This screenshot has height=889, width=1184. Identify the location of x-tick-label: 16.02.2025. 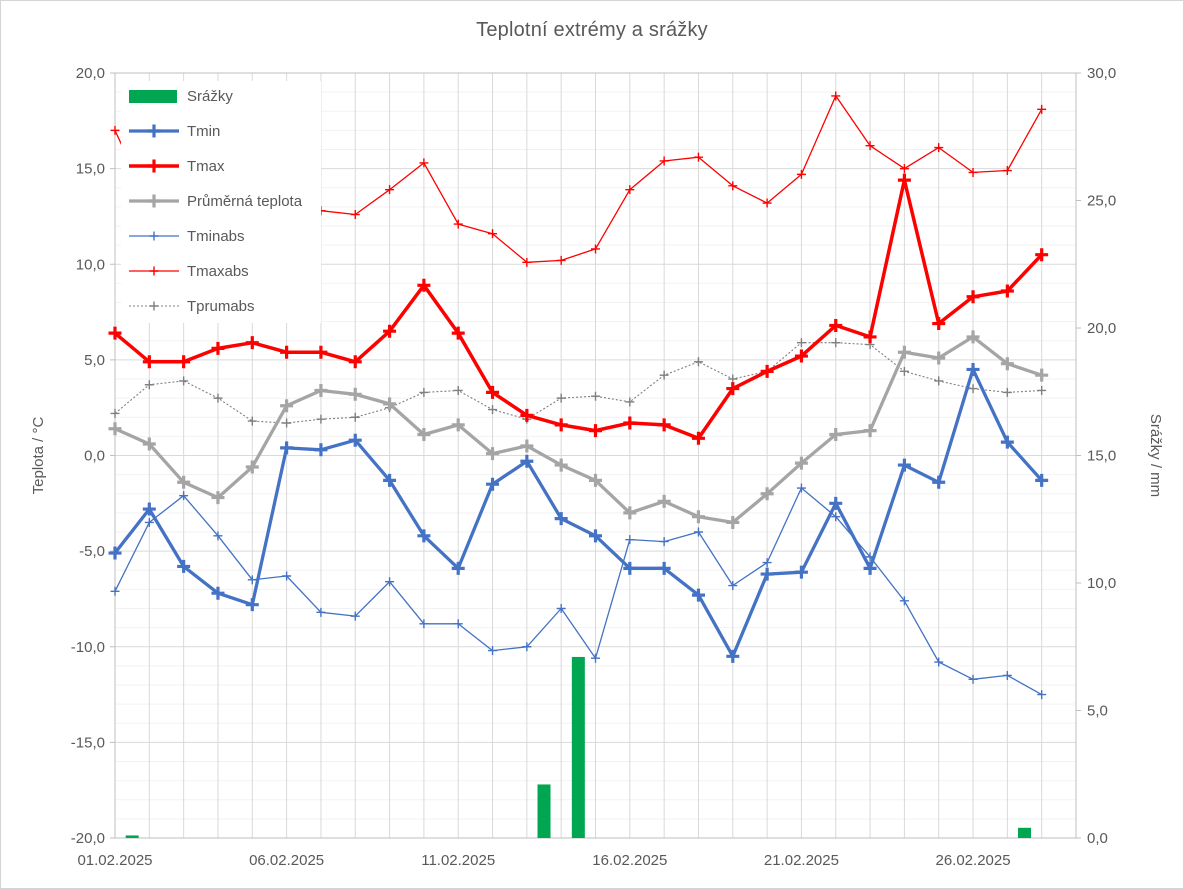
(629, 860).